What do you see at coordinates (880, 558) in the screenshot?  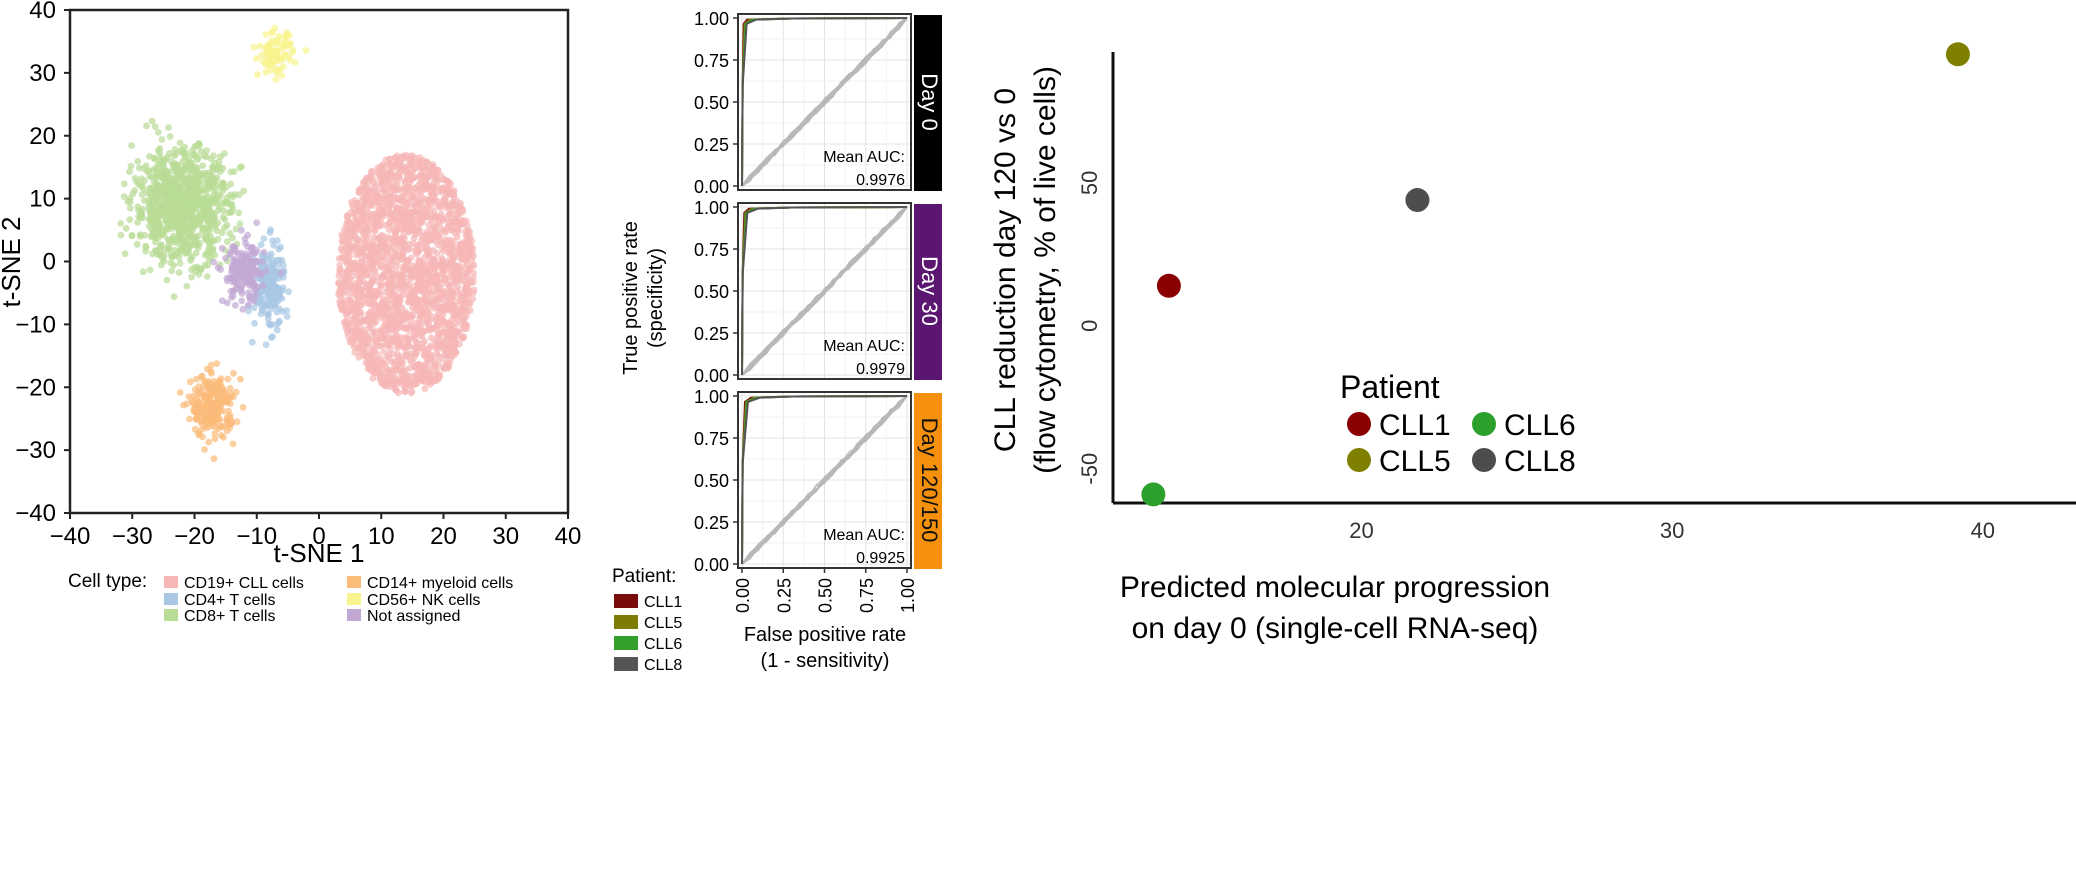 I see `roc-auc-value: 0.9925` at bounding box center [880, 558].